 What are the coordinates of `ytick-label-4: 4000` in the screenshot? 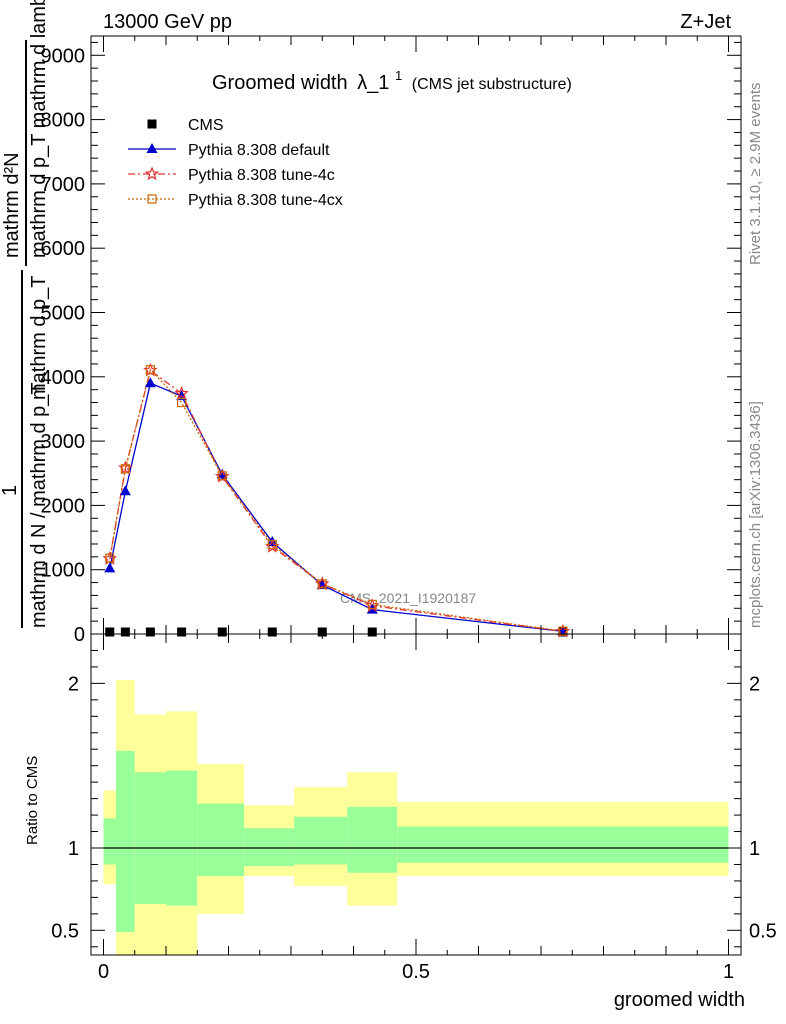 It's located at (63, 378).